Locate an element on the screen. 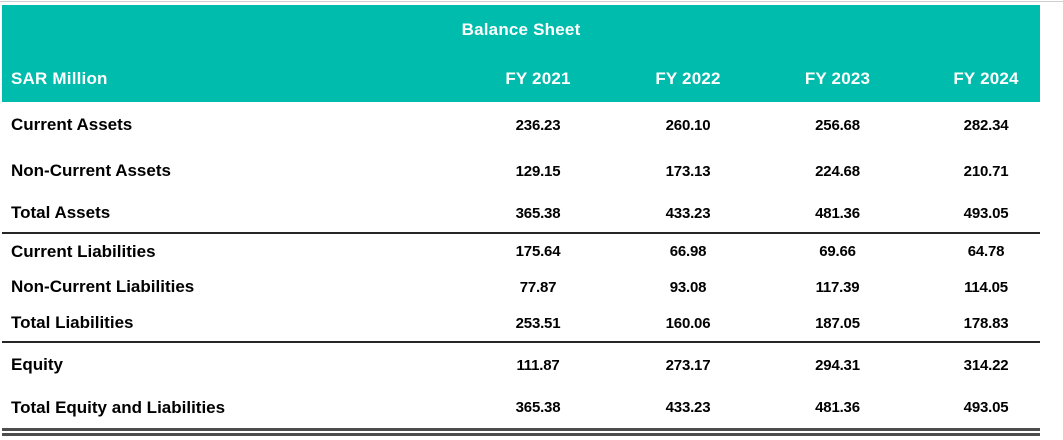 Image resolution: width=1063 pixels, height=440 pixels. row-label: Total Equity and Liabilities is located at coordinates (232, 411).